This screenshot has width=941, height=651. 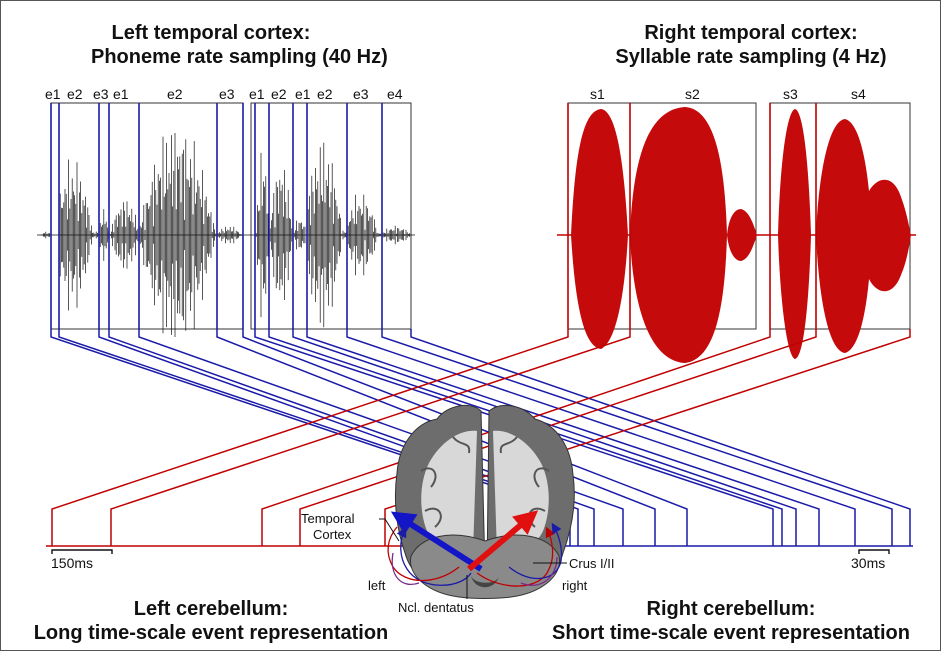 What do you see at coordinates (75, 94) in the screenshot?
I see `event-label-2: e2` at bounding box center [75, 94].